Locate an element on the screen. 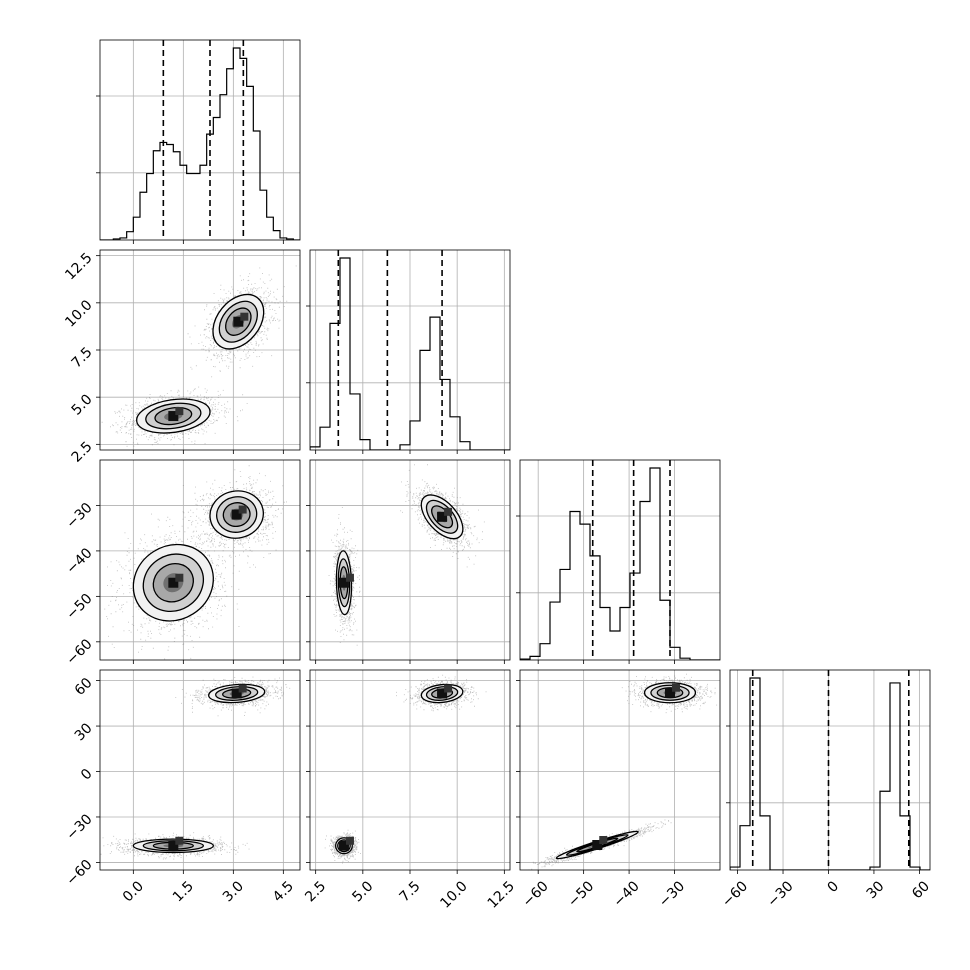 The height and width of the screenshot is (970, 970). y-tick-label: 7.5 is located at coordinates (82, 357).